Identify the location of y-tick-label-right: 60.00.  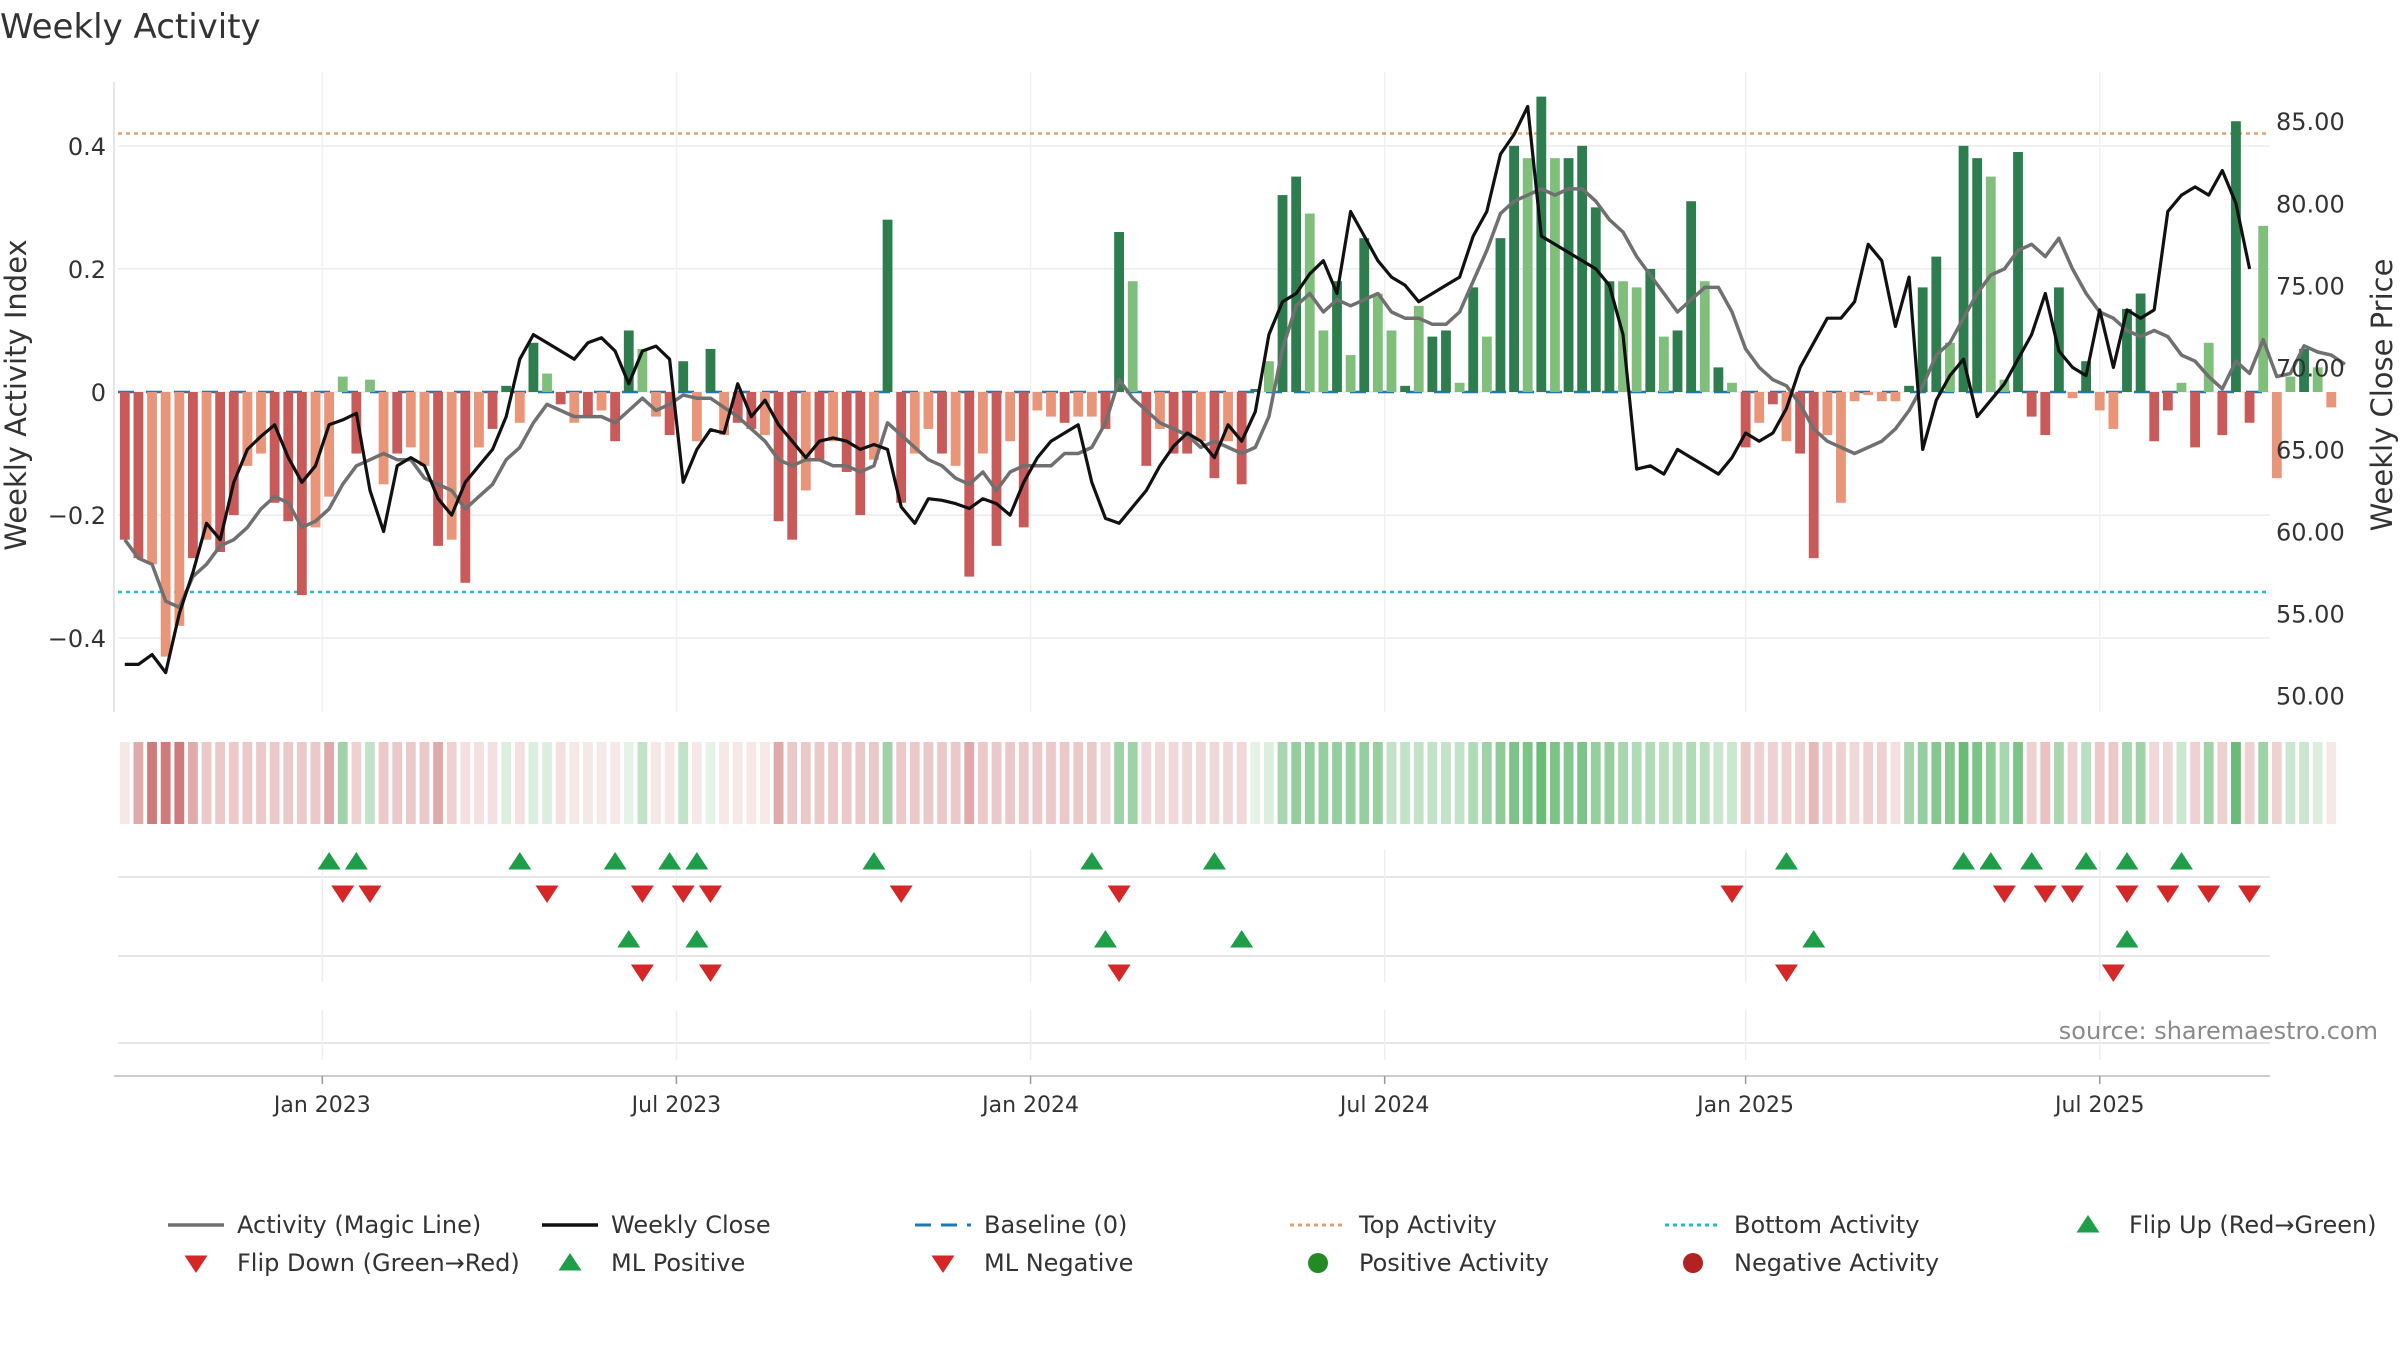
(2310, 532).